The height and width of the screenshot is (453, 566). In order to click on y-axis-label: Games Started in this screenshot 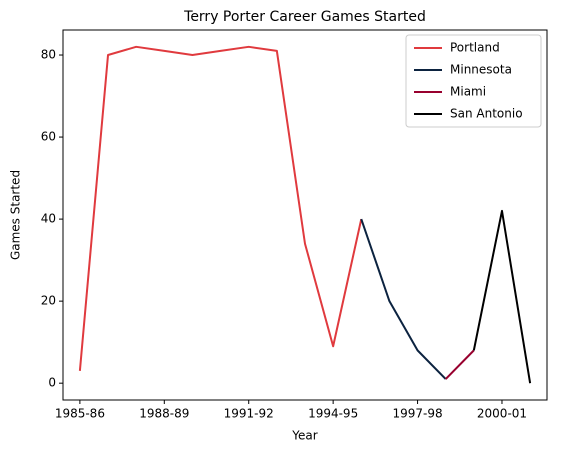, I will do `click(16, 215)`.